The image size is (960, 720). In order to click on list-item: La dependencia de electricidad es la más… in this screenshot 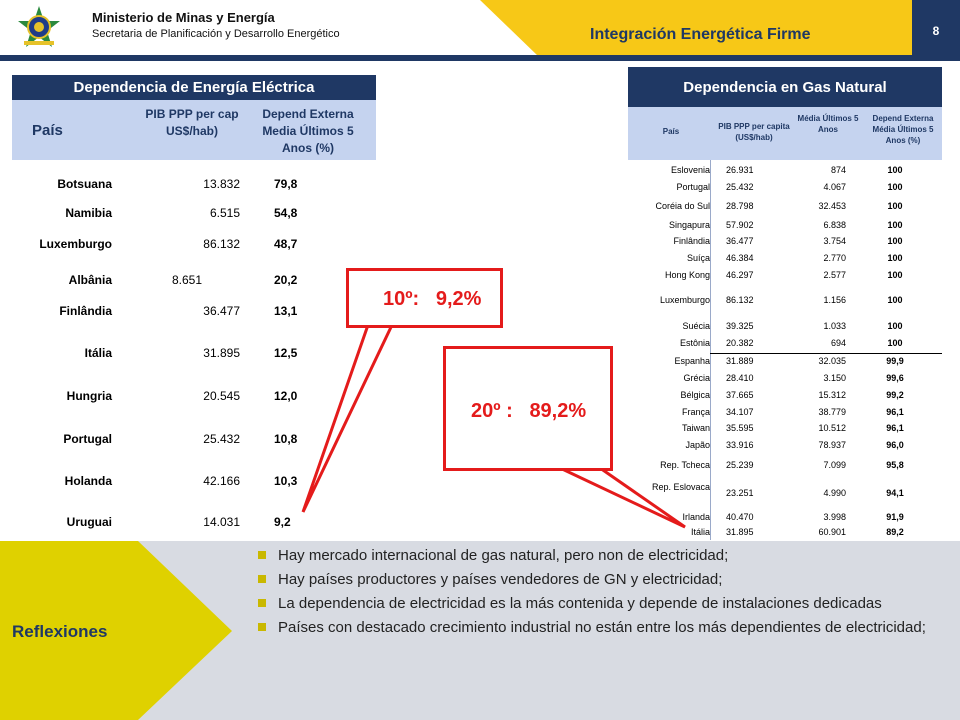, I will do `click(603, 603)`.